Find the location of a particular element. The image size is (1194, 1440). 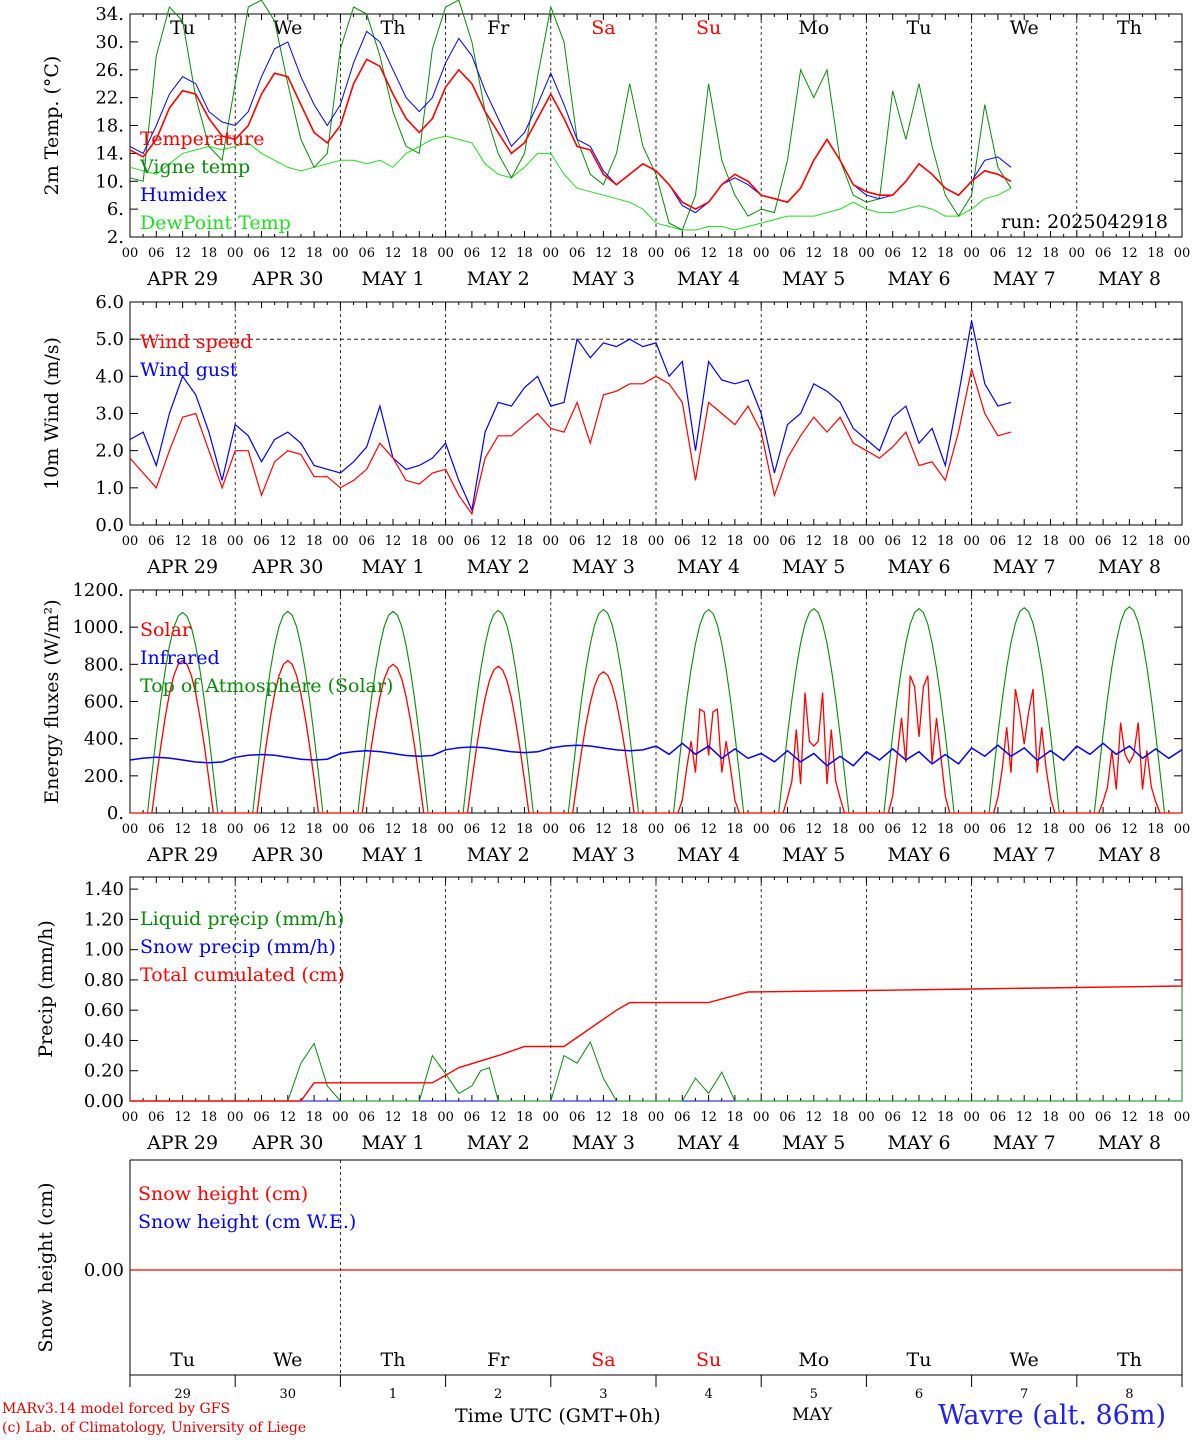

y-tick-label: 4.0 is located at coordinates (109, 376).